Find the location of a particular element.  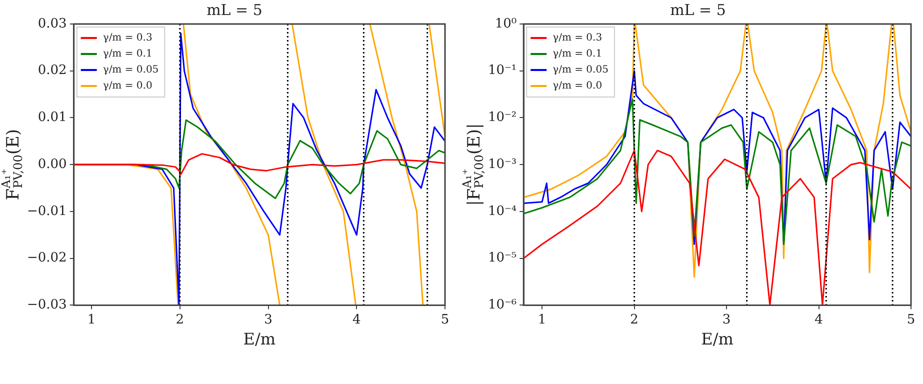

y-tick-label: 10⁻⁴ is located at coordinates (502, 211).